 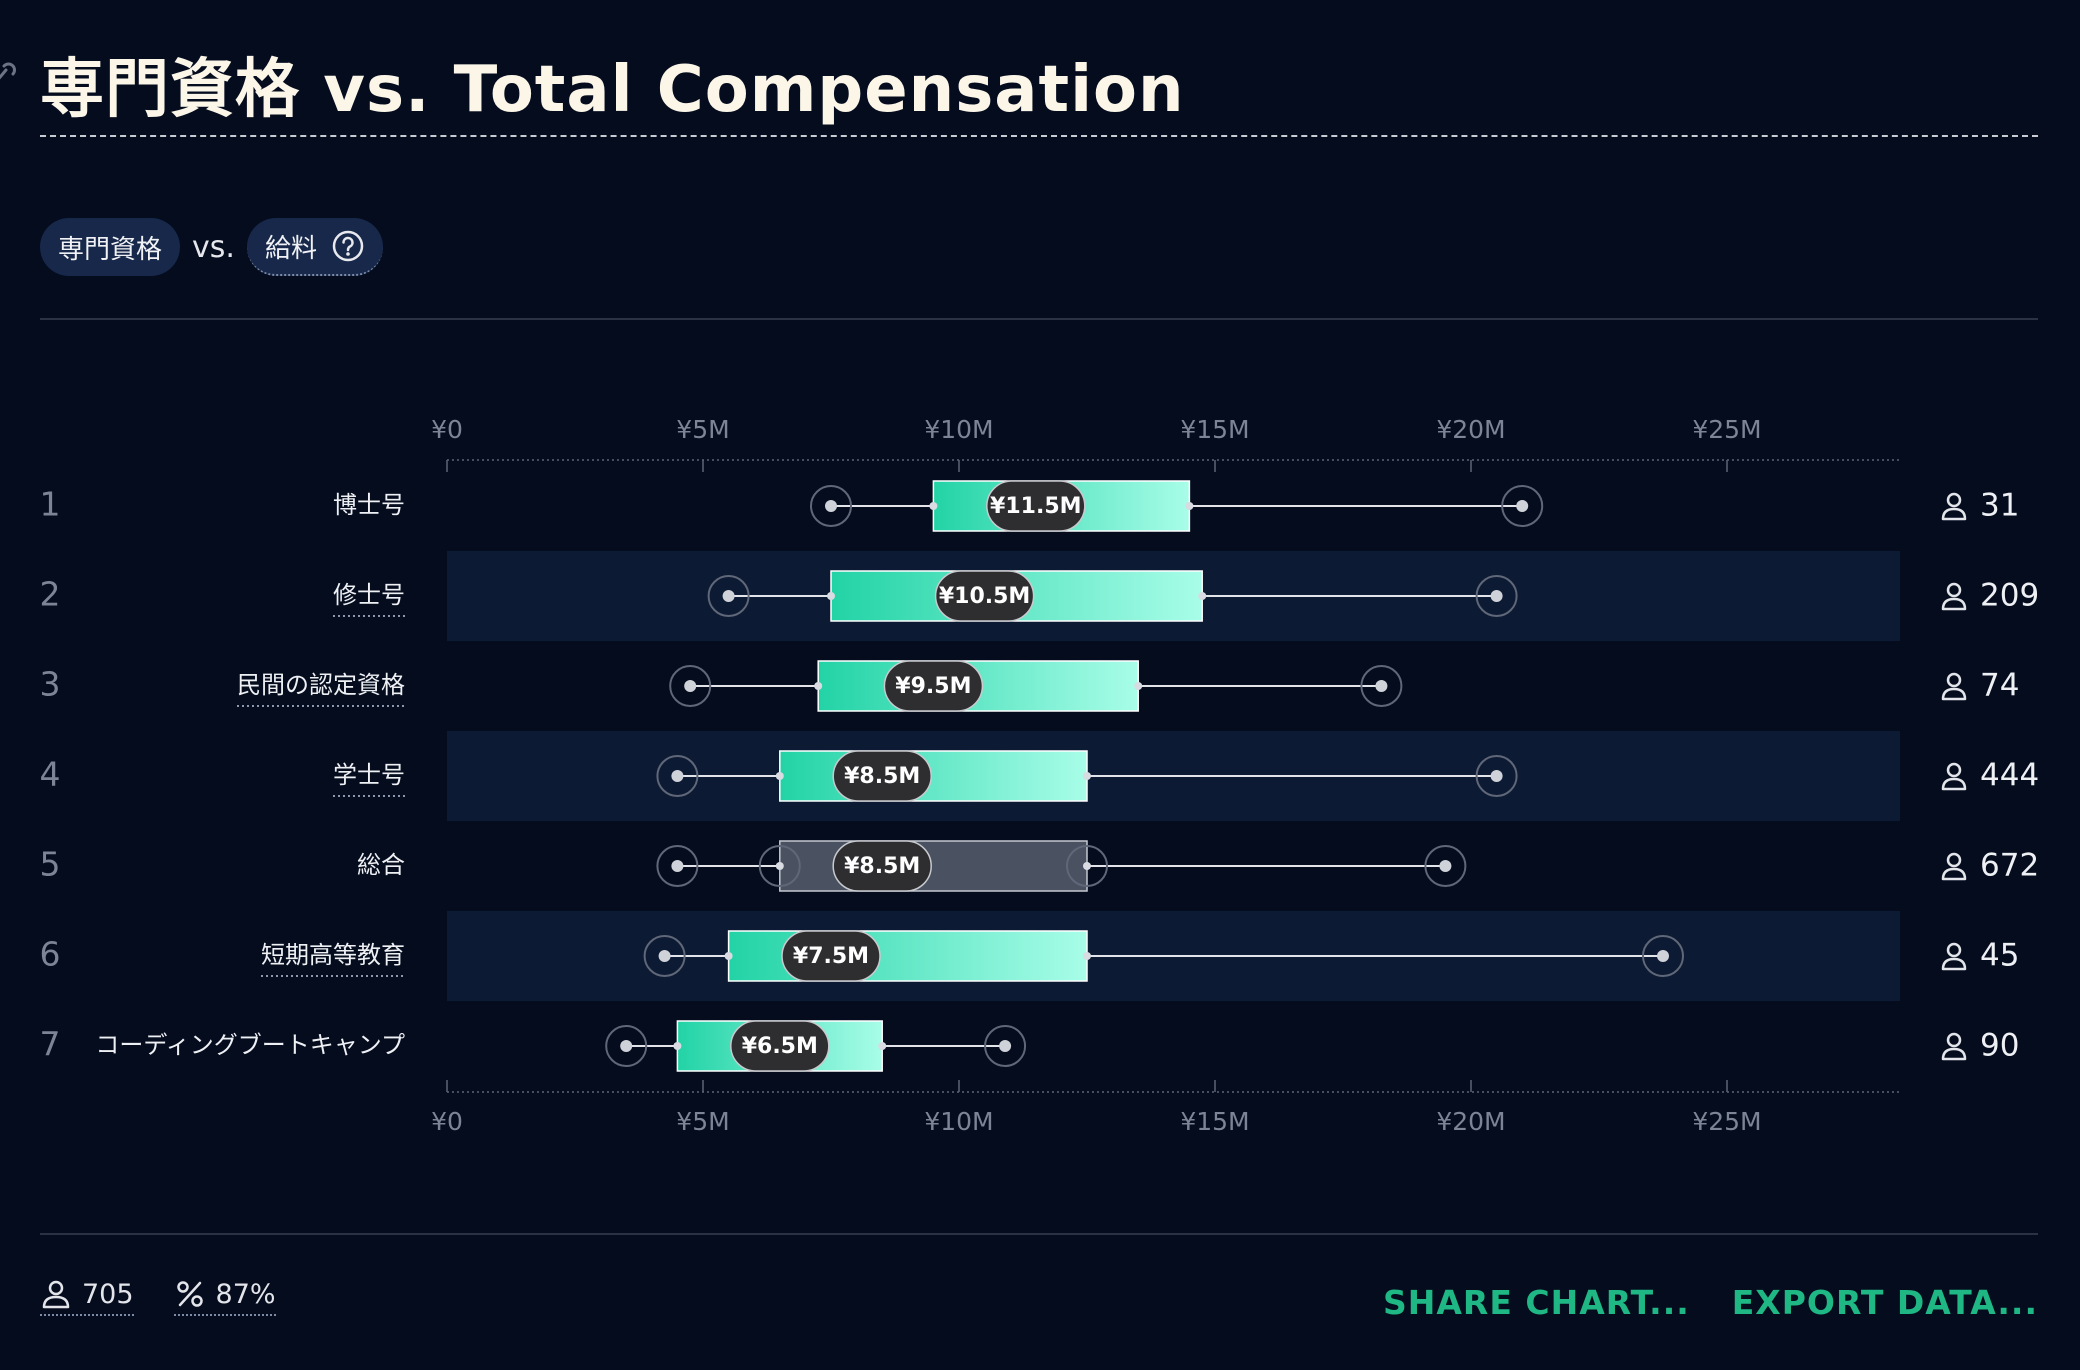 What do you see at coordinates (1030, 956) in the screenshot?
I see `chart-row: 6 短期高等教育 ¥7.5M 45` at bounding box center [1030, 956].